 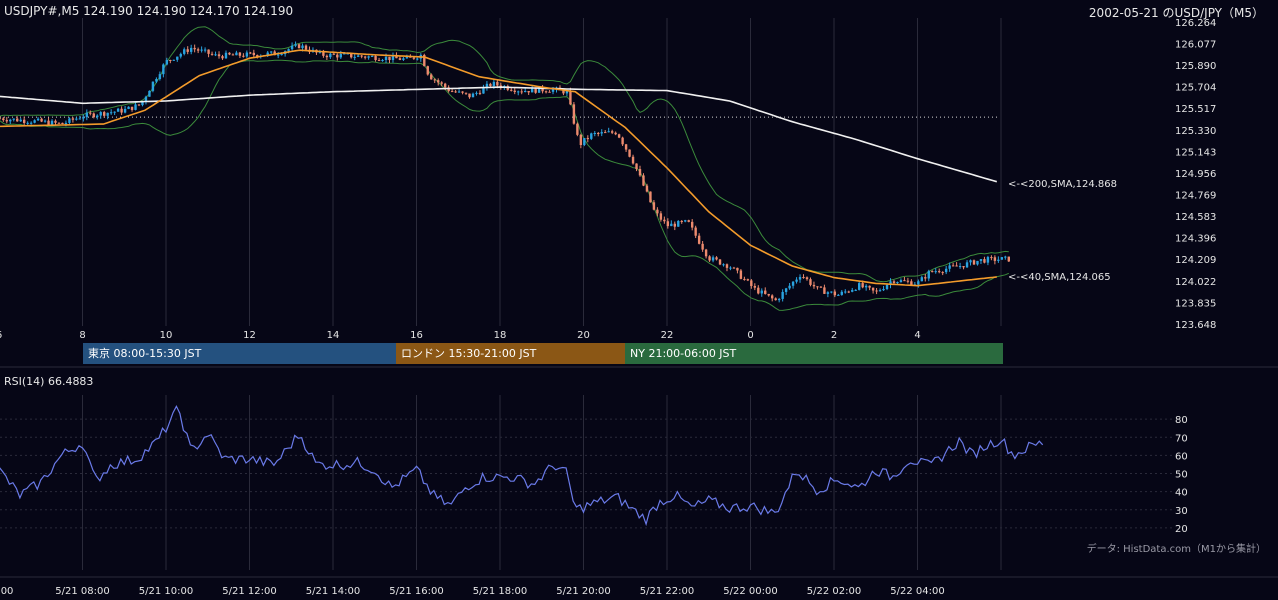 I want to click on chart-title: 2002-05-21 のUSD/JPY（M5）, so click(x=1176, y=13).